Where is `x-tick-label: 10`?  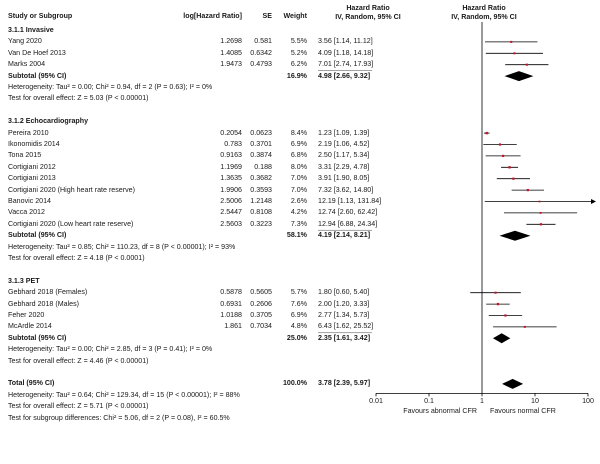 x-tick-label: 10 is located at coordinates (535, 401).